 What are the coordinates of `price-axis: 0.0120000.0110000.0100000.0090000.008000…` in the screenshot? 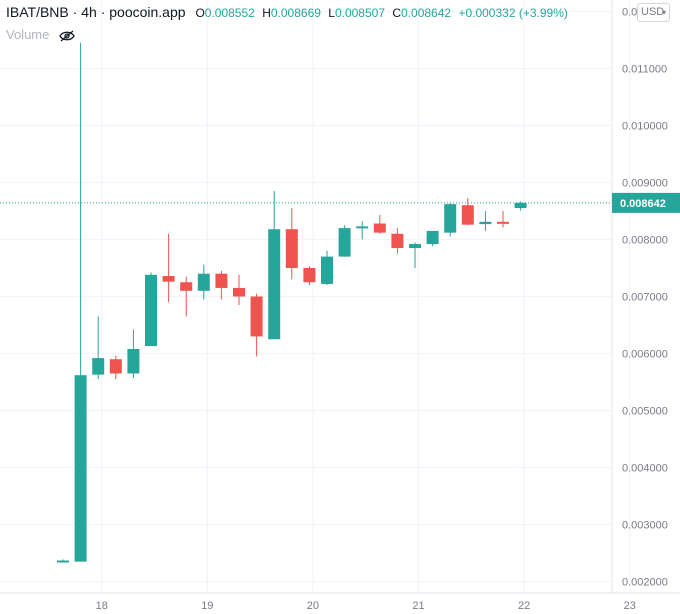 It's located at (645, 297).